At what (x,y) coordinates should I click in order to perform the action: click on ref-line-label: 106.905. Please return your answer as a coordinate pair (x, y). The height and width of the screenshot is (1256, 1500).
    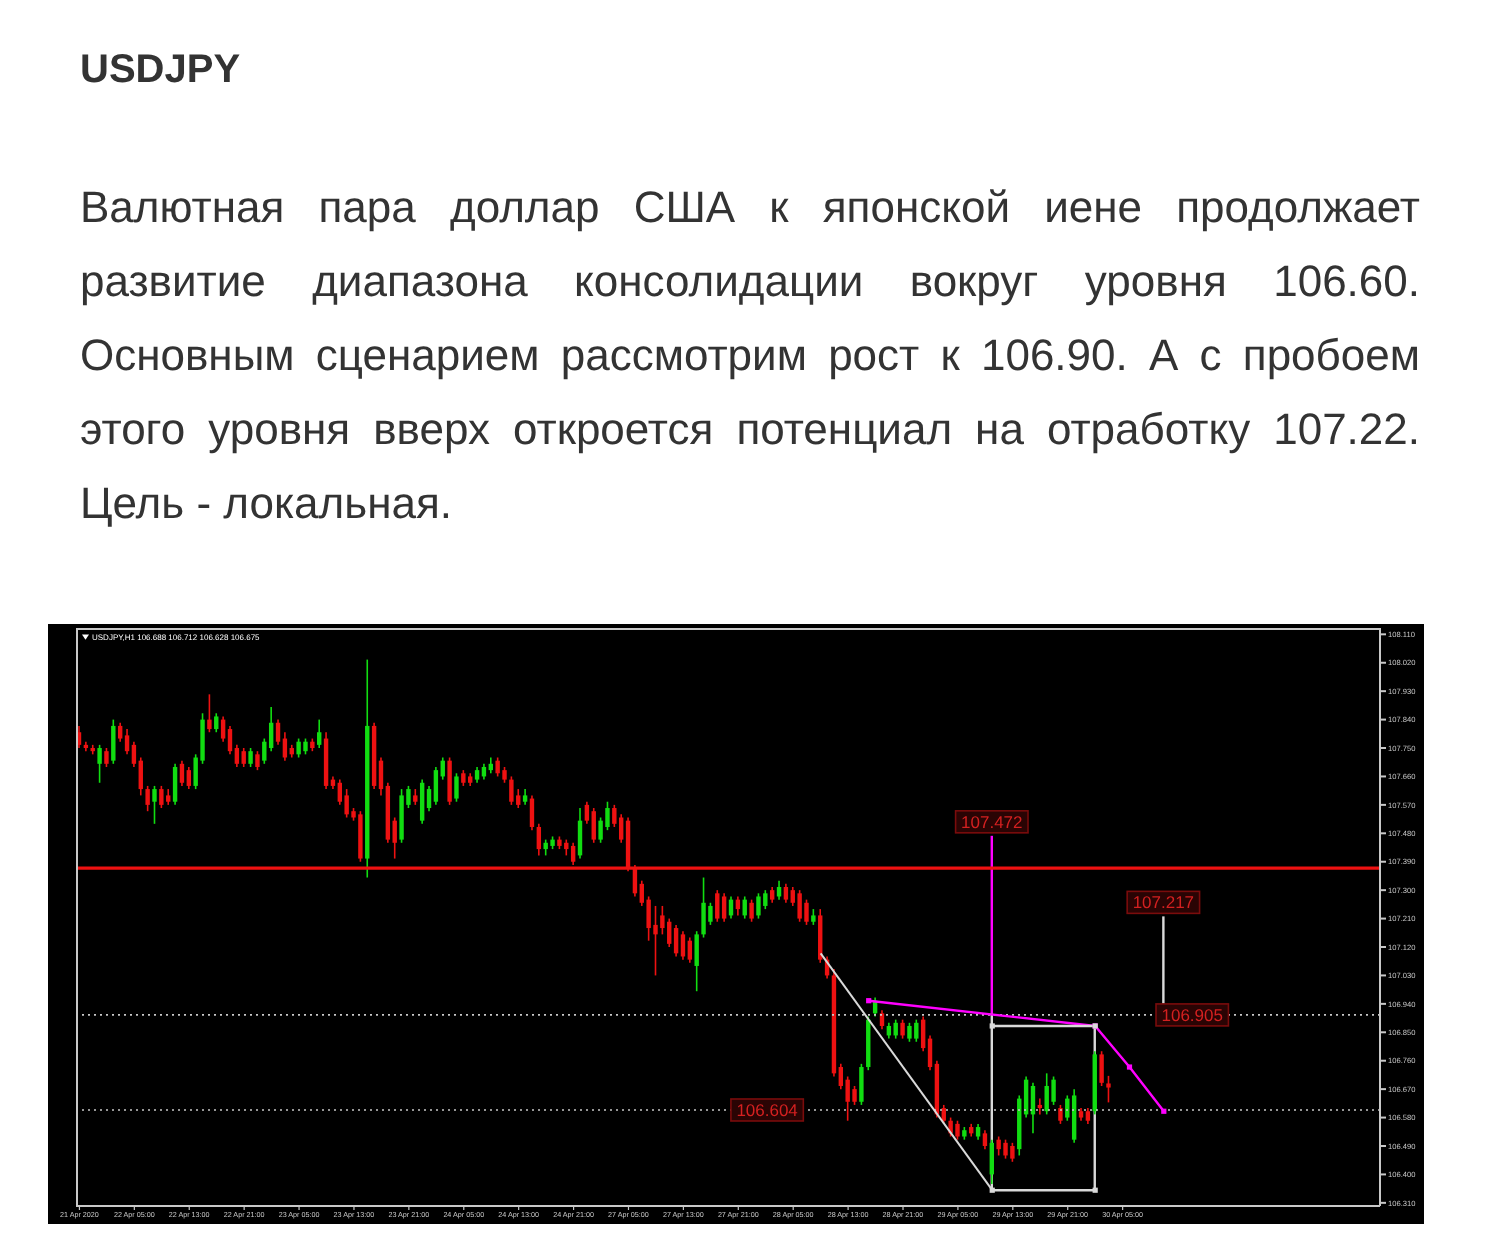
    Looking at the image, I should click on (1192, 1014).